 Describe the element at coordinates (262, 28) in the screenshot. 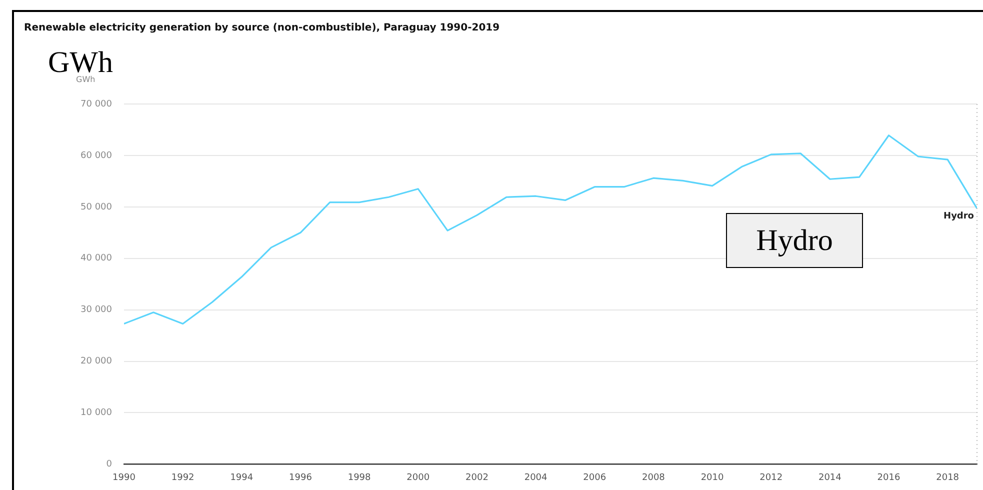

I see `chart-title: Renewable electricity generation by source (non-combustible), Paraguay 1990-2019` at that location.